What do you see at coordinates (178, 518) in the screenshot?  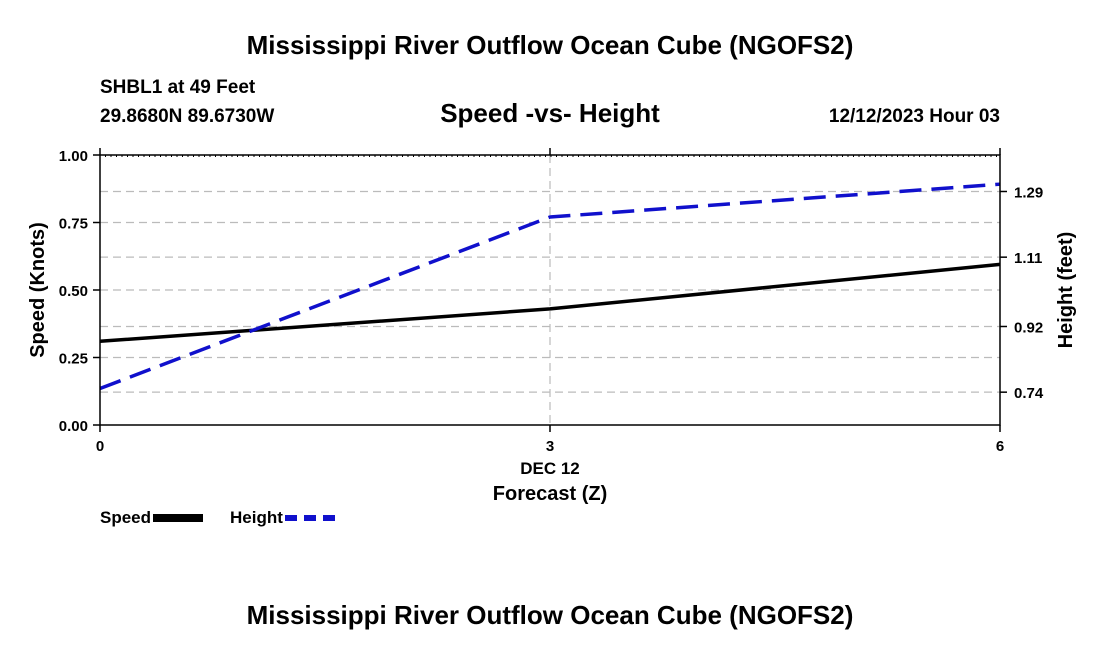 I see `legend-speed-swatch` at bounding box center [178, 518].